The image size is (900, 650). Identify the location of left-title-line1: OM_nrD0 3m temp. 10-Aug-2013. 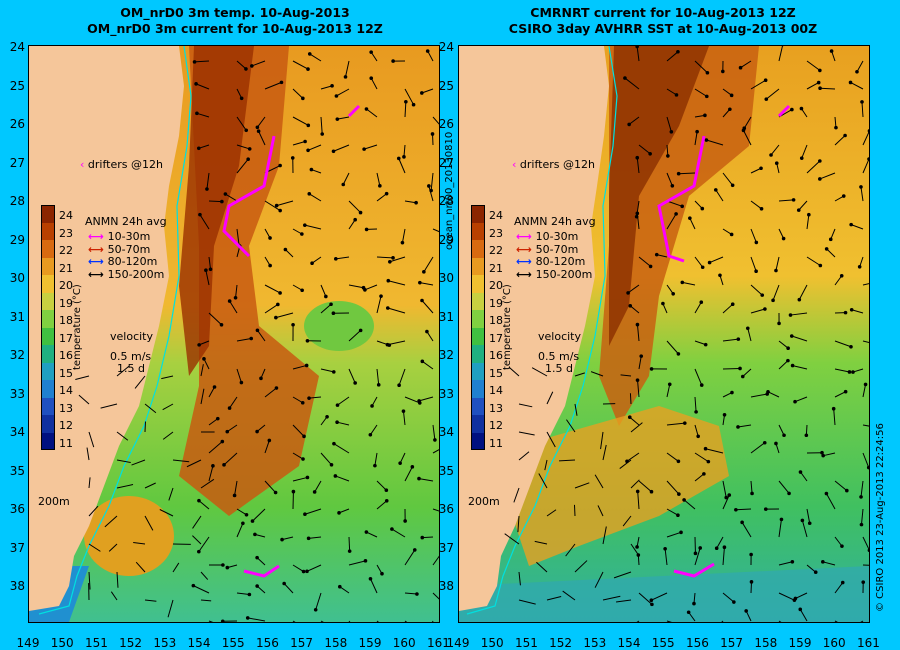
(235, 12).